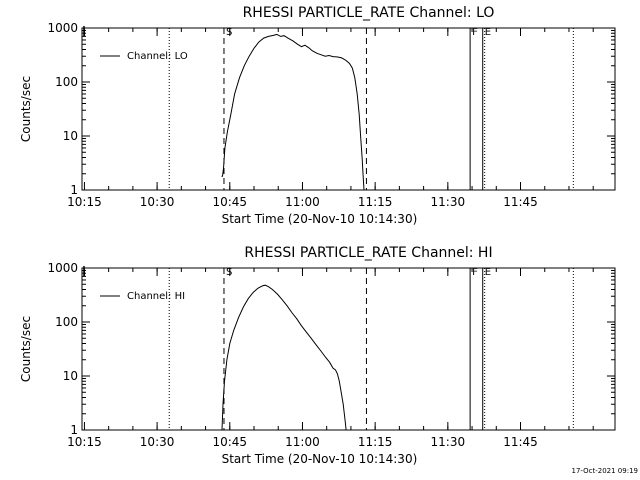 The width and height of the screenshot is (640, 480). What do you see at coordinates (605, 471) in the screenshot?
I see `footer-timestamp: 17-Oct-2021 09:19` at bounding box center [605, 471].